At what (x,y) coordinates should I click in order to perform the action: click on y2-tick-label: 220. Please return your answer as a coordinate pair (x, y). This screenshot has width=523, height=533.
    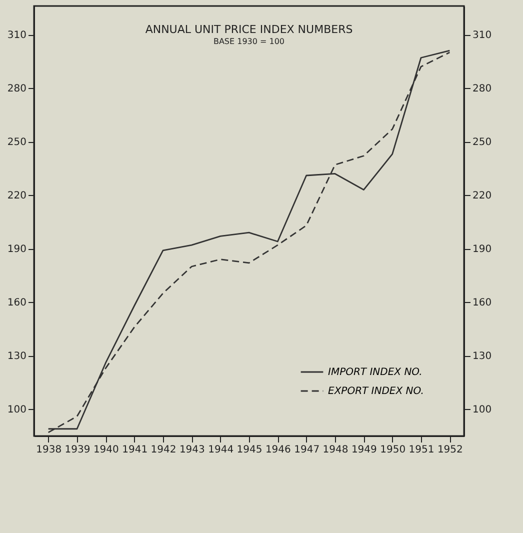
    Looking at the image, I should click on (482, 196).